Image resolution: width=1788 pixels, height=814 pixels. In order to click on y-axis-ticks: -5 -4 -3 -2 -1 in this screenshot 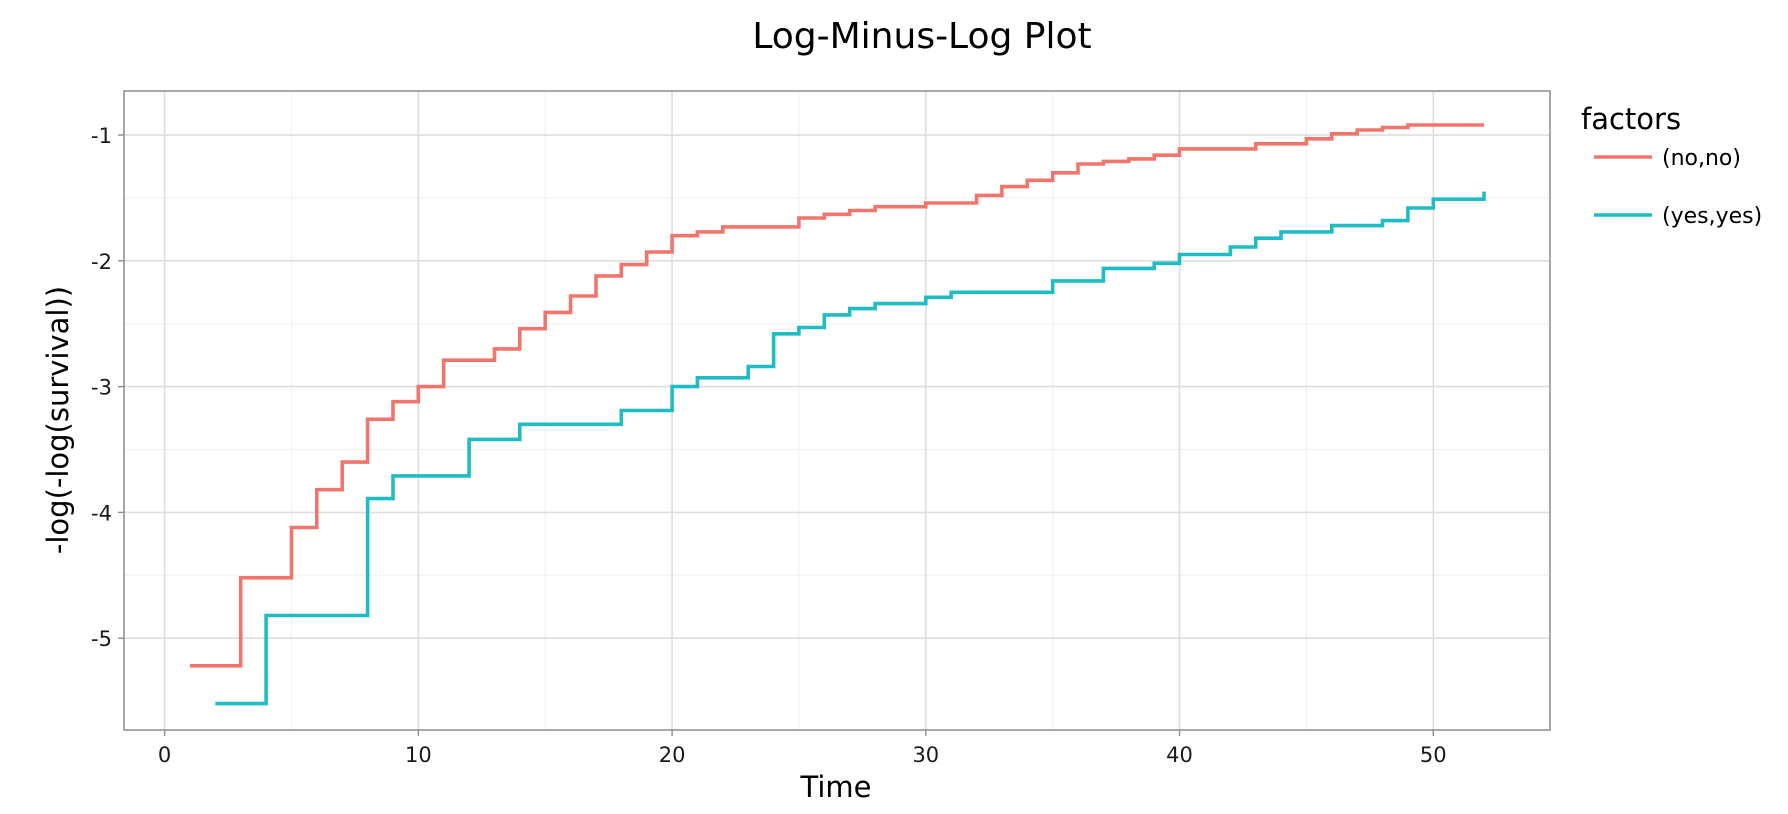, I will do `click(107, 387)`.